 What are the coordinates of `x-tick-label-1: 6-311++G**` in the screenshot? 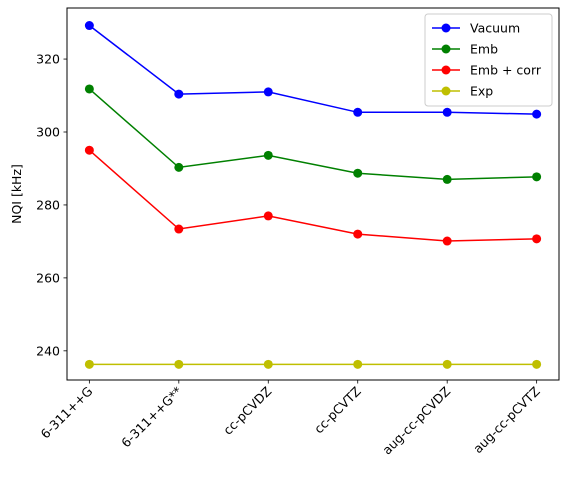 It's located at (151, 417).